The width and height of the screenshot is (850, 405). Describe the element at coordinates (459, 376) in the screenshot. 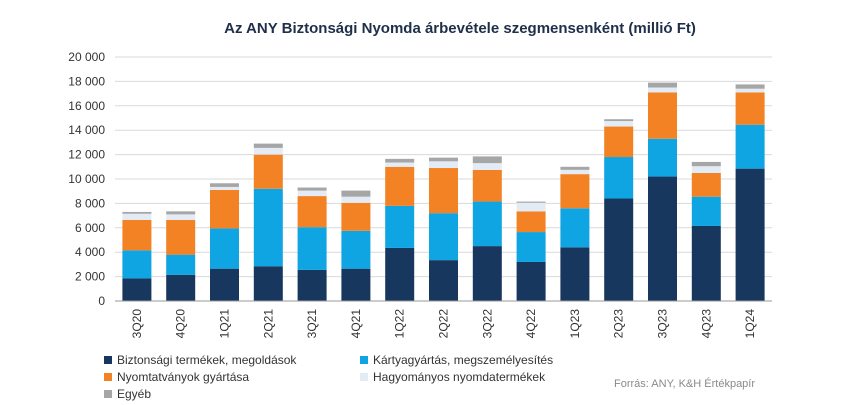

I see `legend-label: Hagyományos nyomdatermékek` at that location.